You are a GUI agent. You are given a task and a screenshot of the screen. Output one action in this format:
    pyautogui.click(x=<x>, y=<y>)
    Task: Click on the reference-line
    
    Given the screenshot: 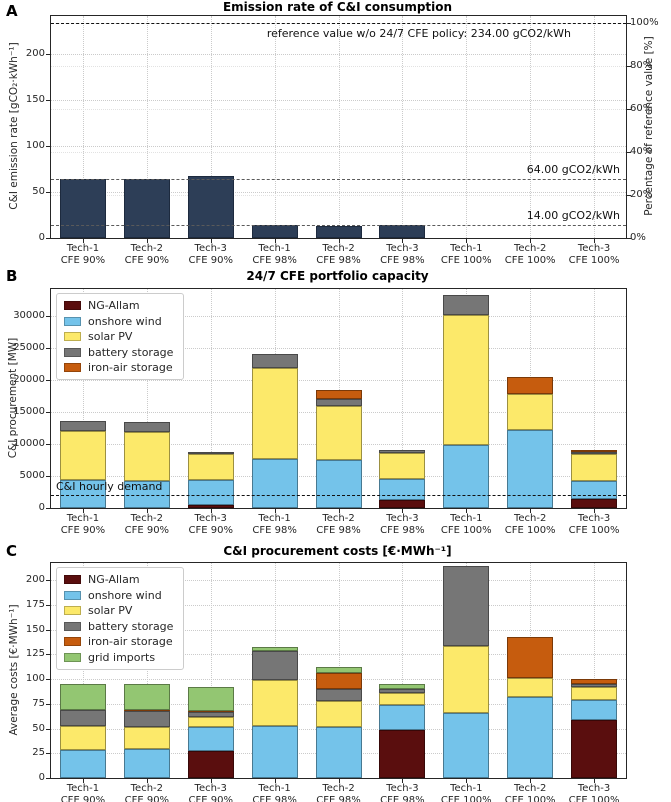 What is the action you would take?
    pyautogui.click(x=338, y=23)
    